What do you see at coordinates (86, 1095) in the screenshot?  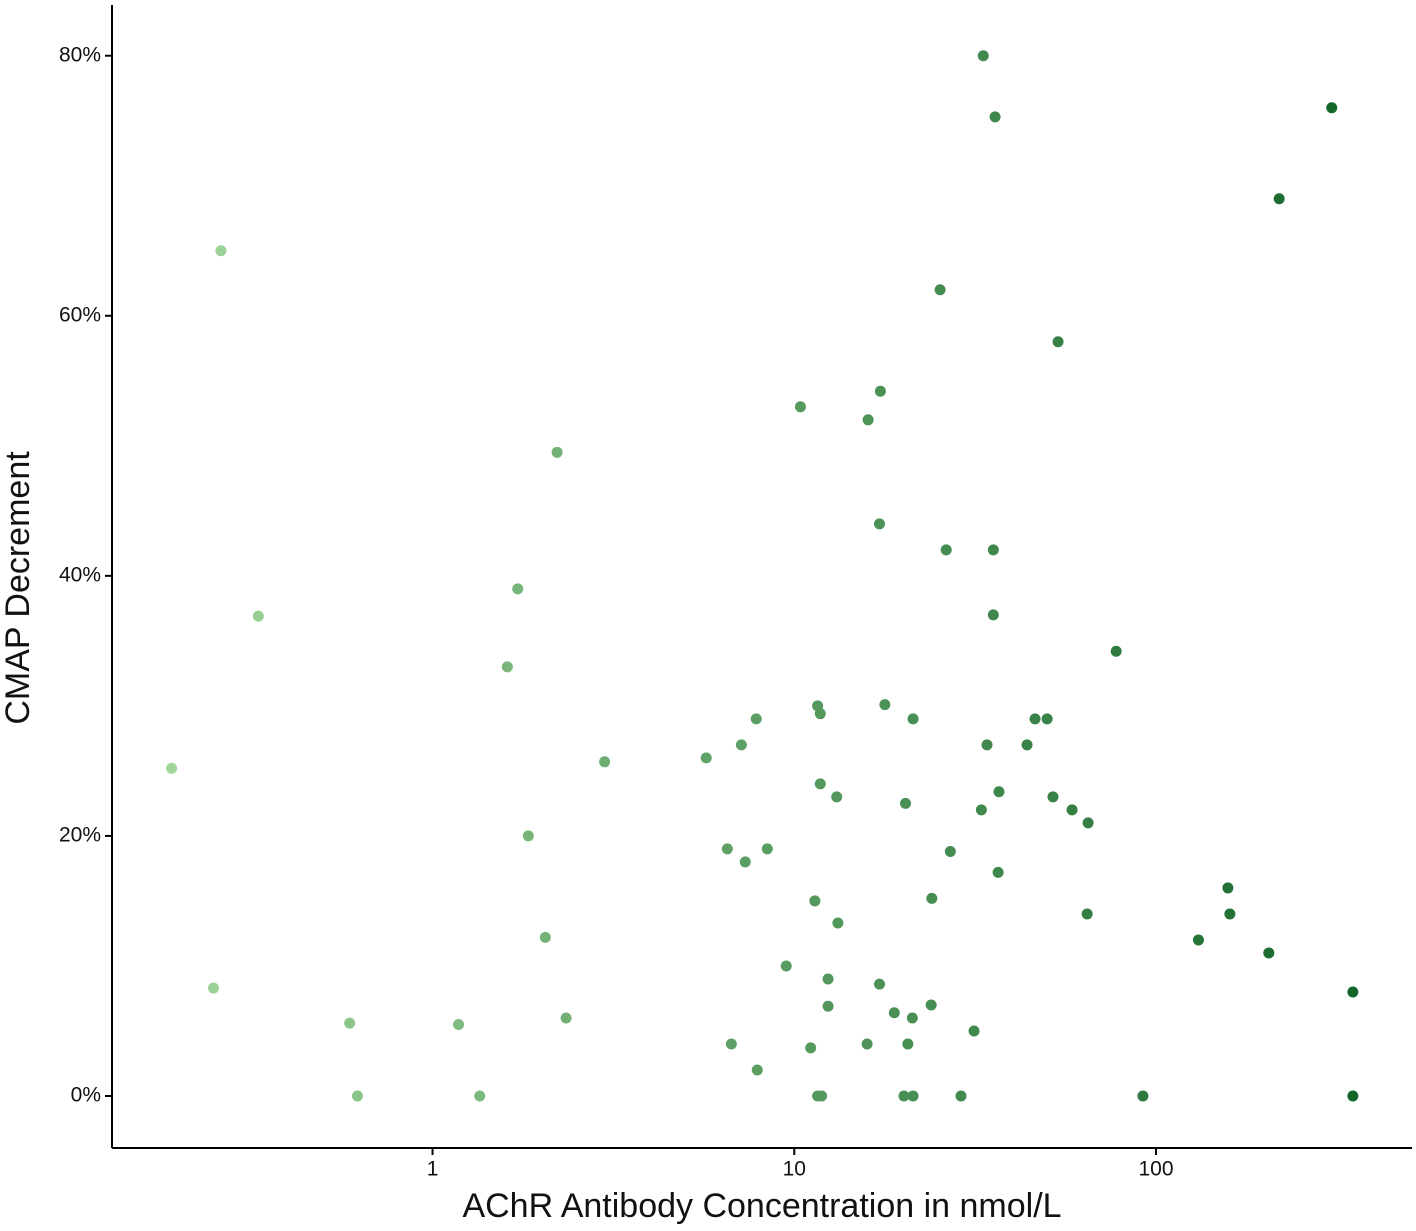 I see `y-tick-label: 0%` at bounding box center [86, 1095].